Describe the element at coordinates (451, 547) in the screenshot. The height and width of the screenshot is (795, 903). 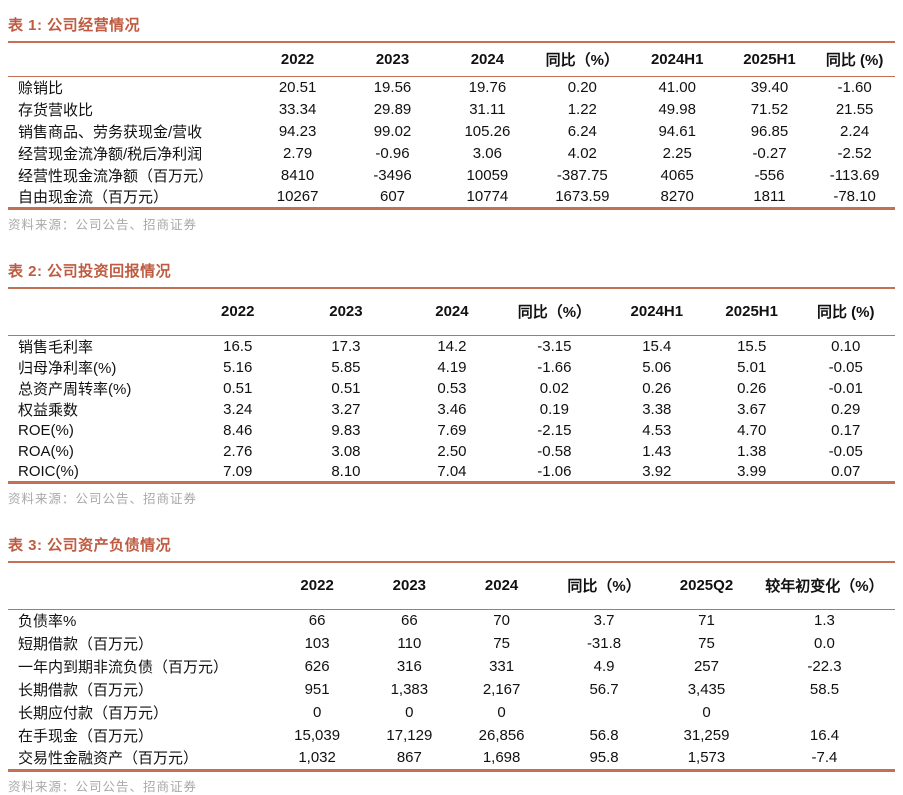
I see `table-title: 表 3: 公司资产负债情况` at that location.